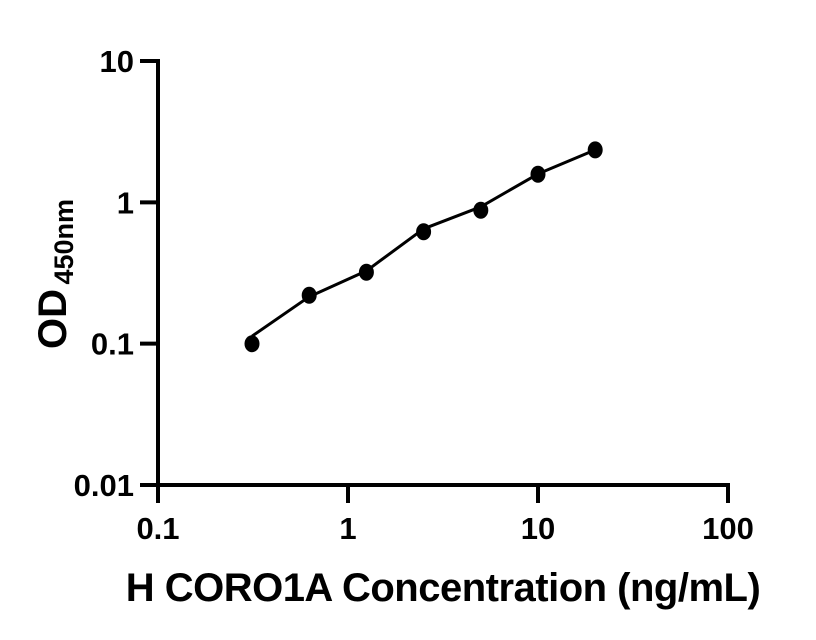 The height and width of the screenshot is (640, 816). I want to click on y-tick-label: 10, so click(117, 61).